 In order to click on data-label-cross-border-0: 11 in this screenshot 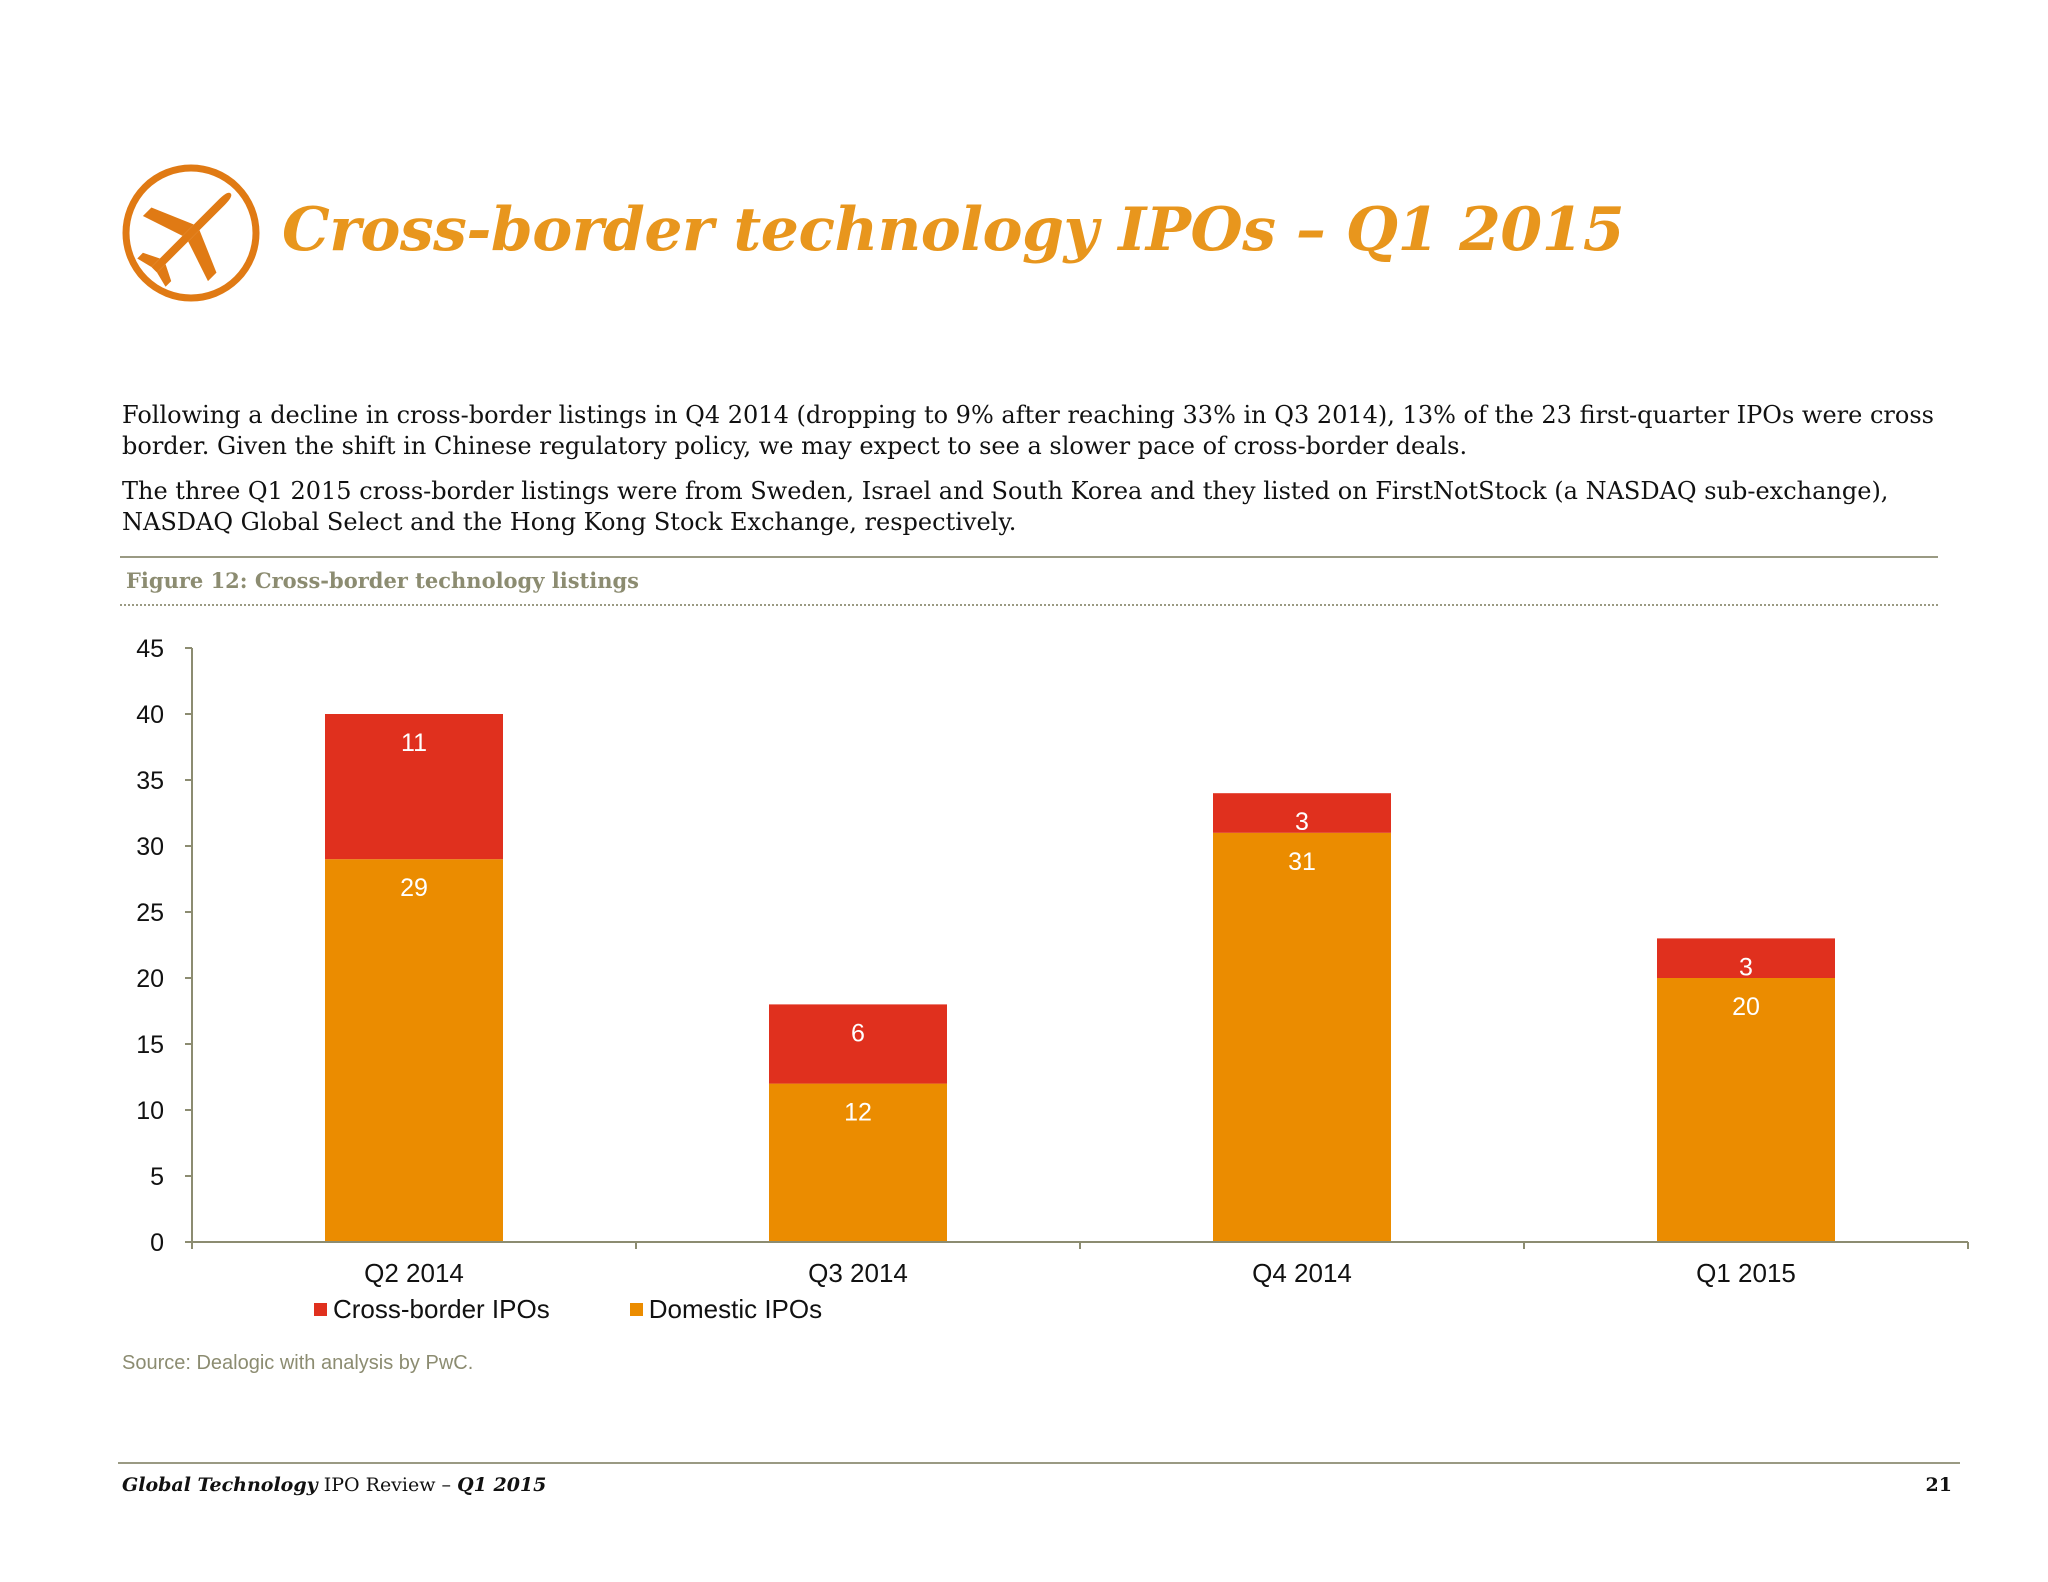, I will do `click(414, 743)`.